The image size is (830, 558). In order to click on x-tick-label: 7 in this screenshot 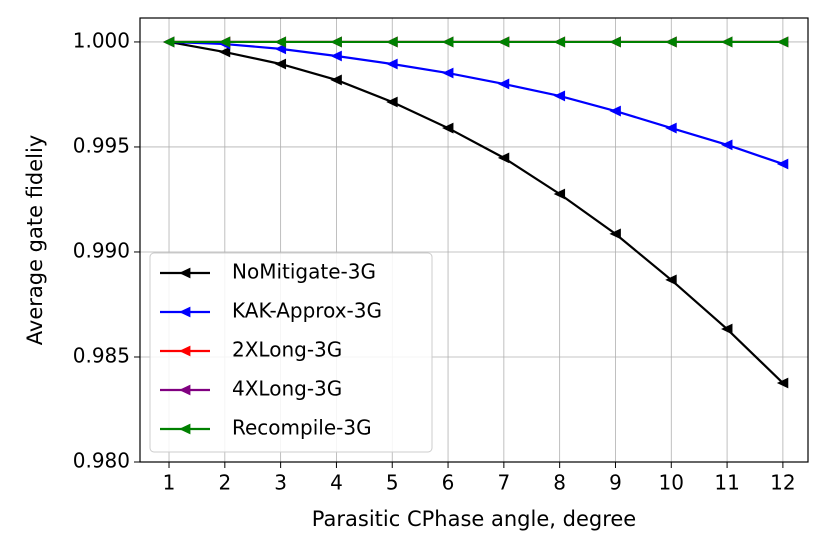, I will do `click(503, 483)`.